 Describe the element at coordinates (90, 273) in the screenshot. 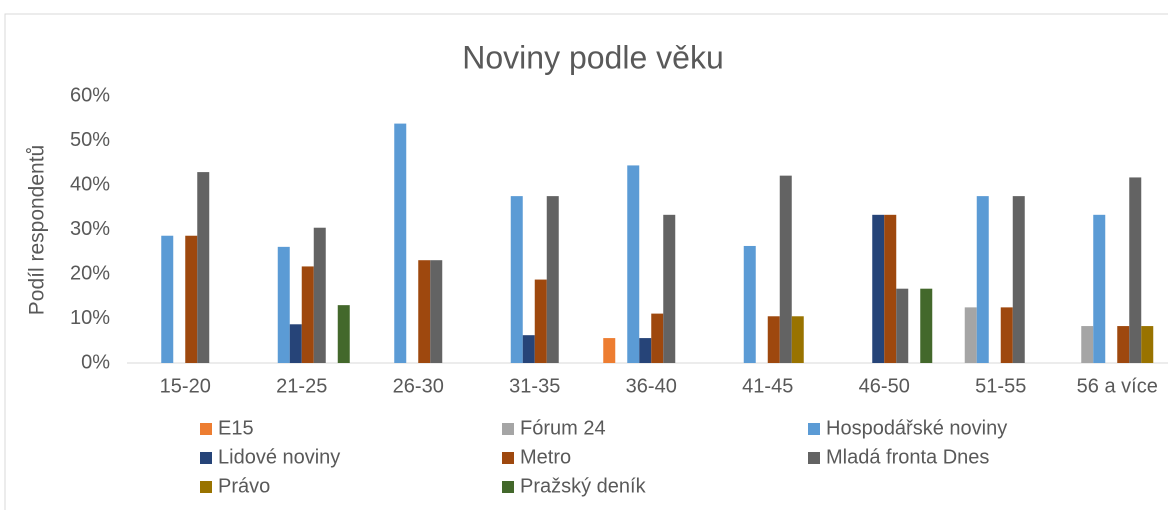

I see `y-tick-label: 20%` at that location.